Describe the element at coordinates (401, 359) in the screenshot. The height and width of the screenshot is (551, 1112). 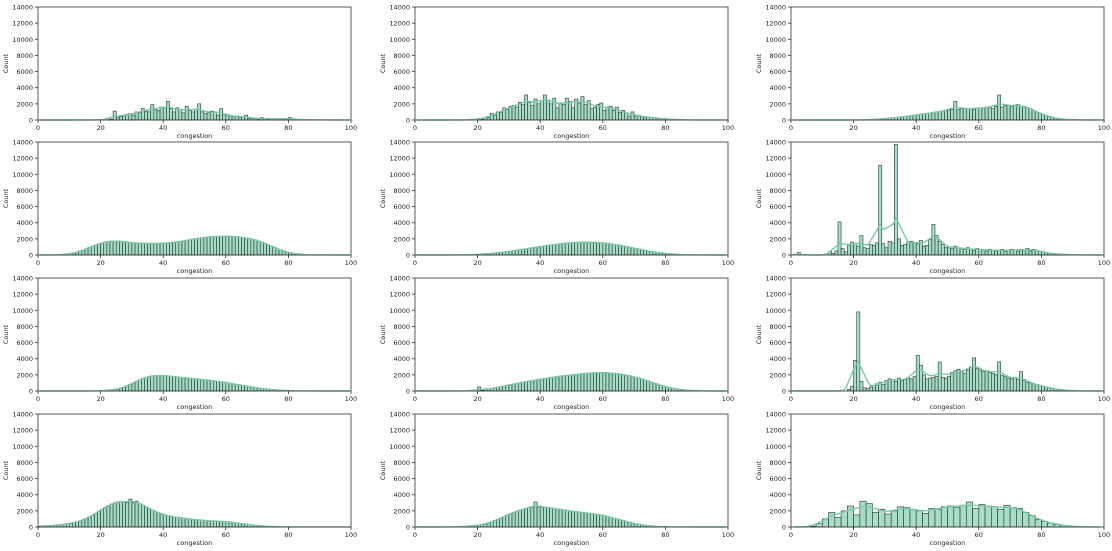
I see `y-tick-label: 4000` at that location.